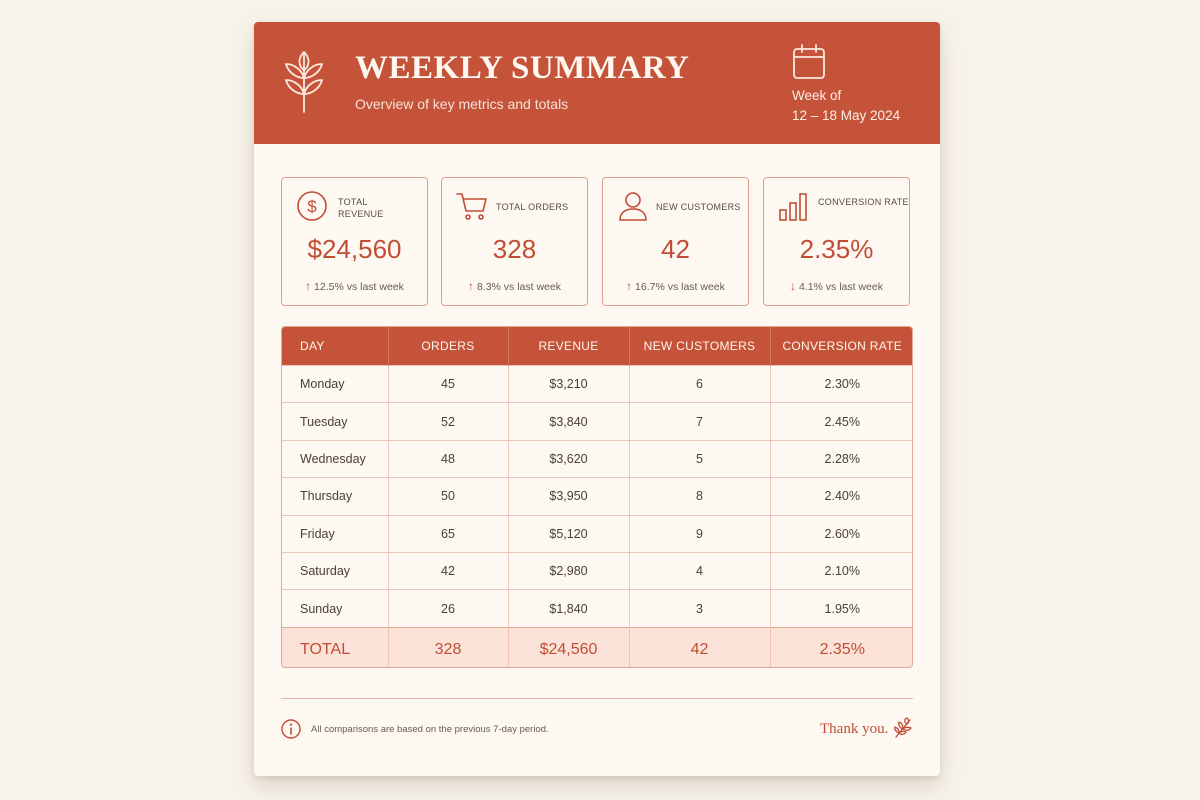 The width and height of the screenshot is (1200, 800). I want to click on kpi-value: 328, so click(514, 249).